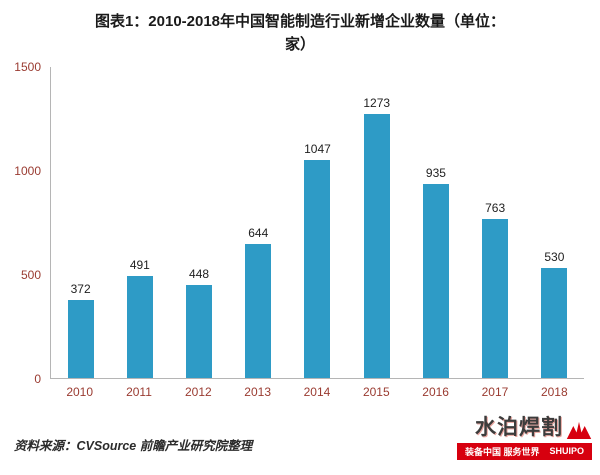  I want to click on bar-value-label: 763, so click(495, 208).